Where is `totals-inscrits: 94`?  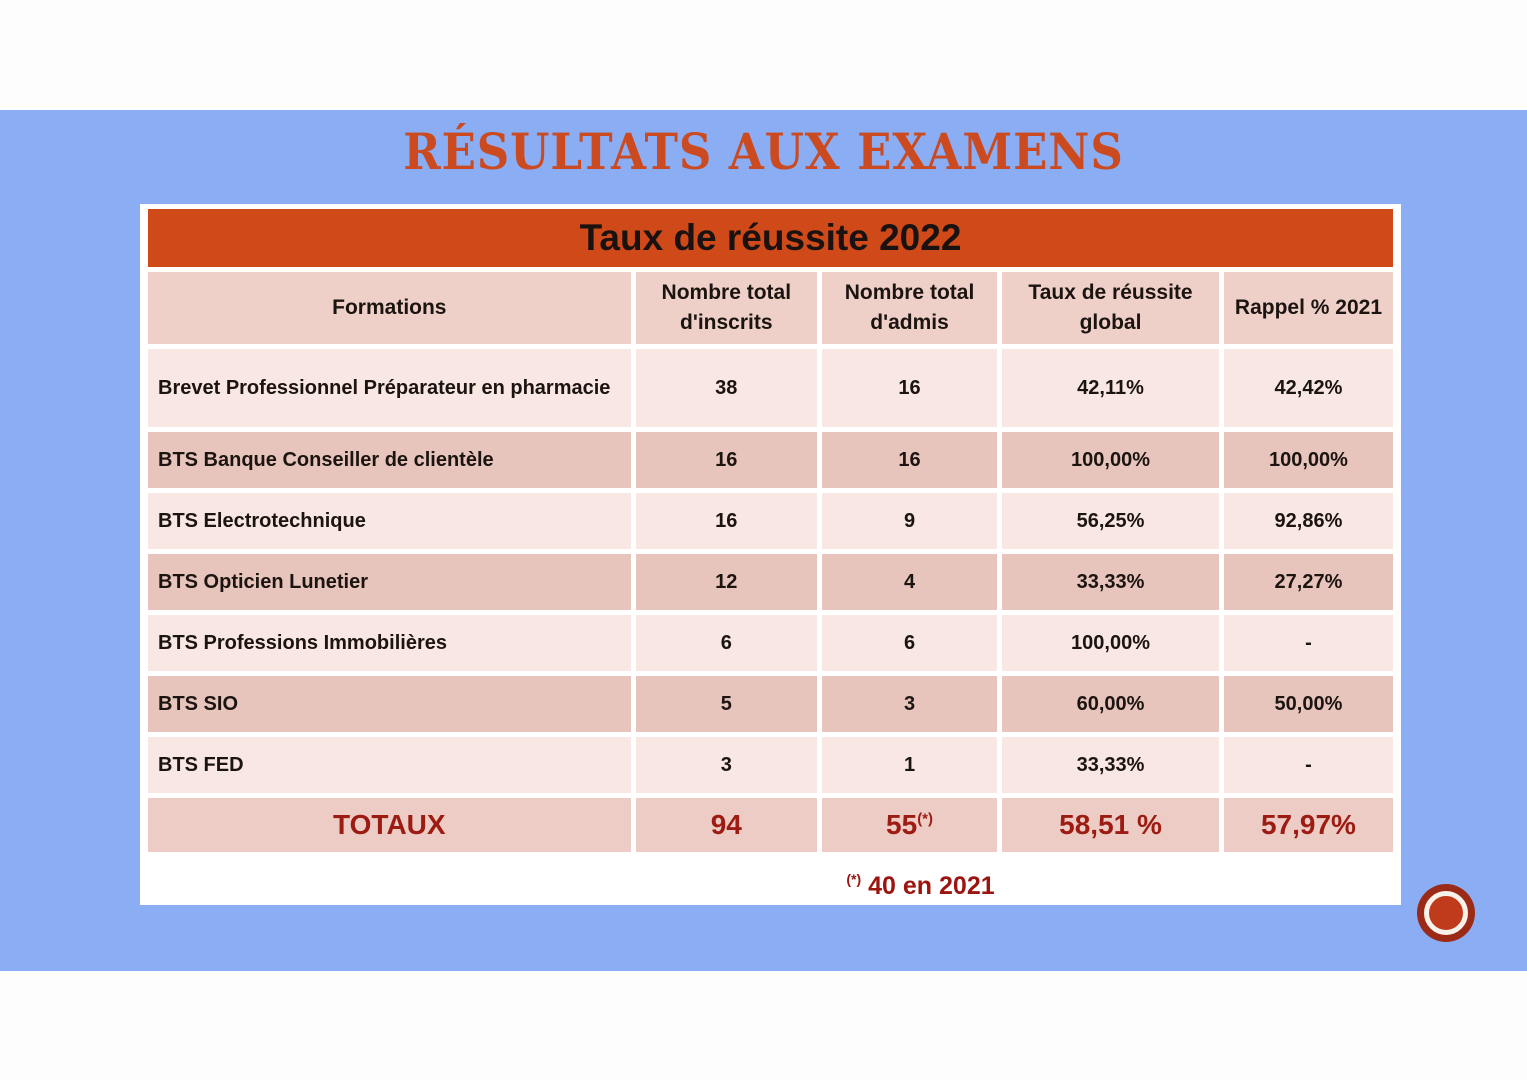 totals-inscrits: 94 is located at coordinates (726, 825).